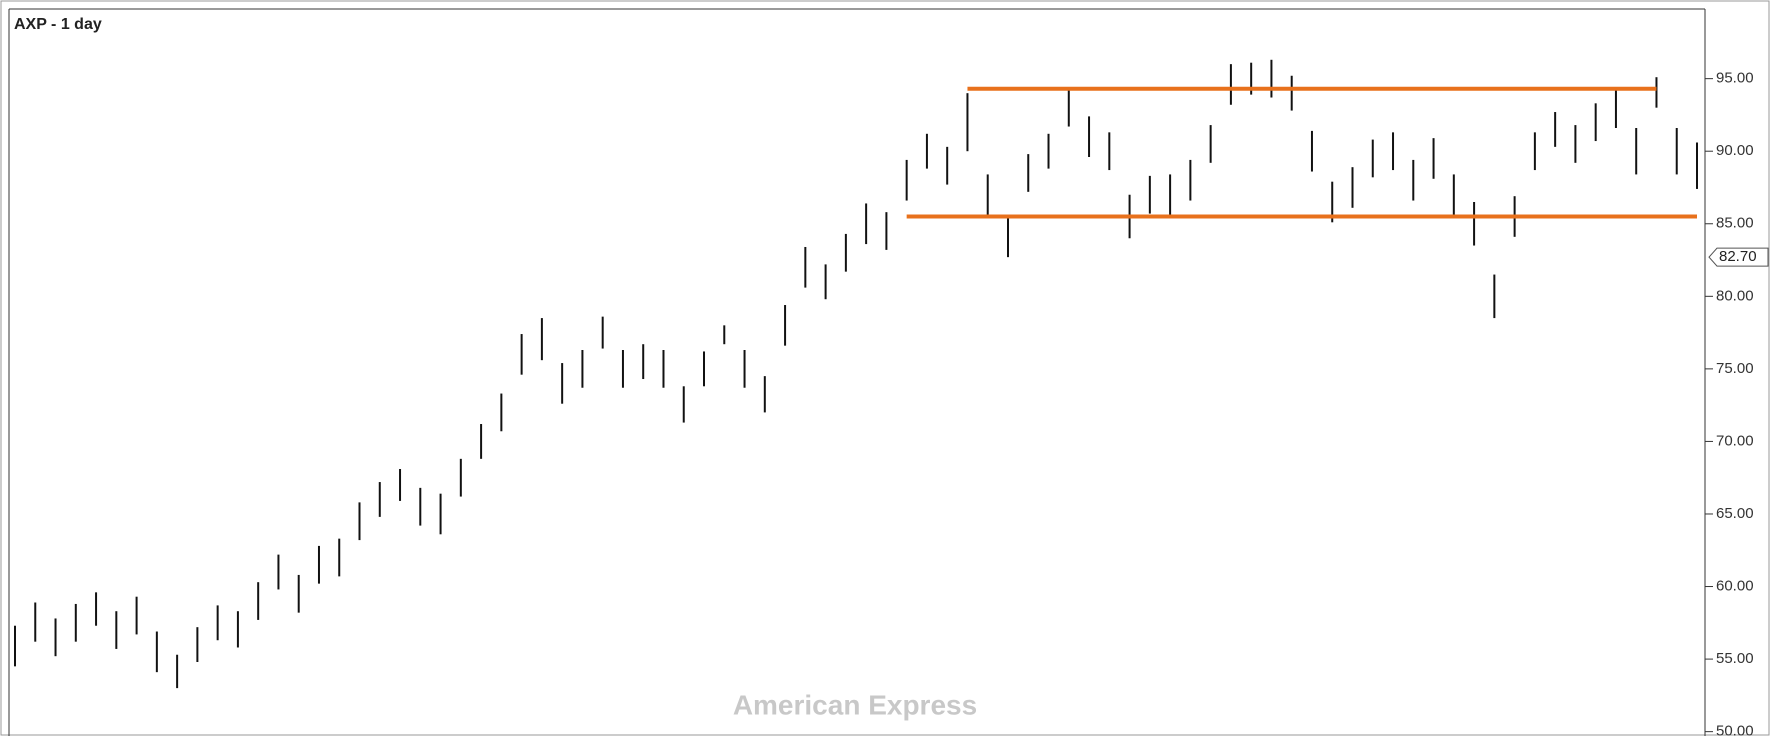 The height and width of the screenshot is (736, 1770). I want to click on y-tick-label: 85.00, so click(1735, 223).